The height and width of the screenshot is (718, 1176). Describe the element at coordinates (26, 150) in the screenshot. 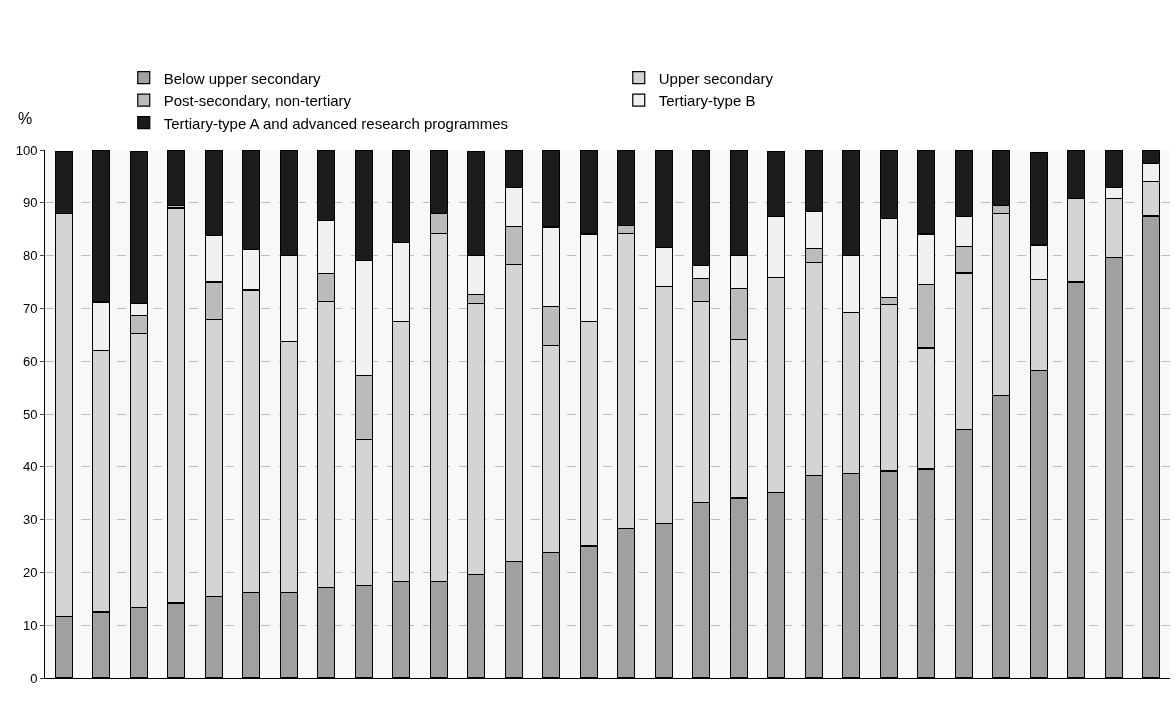

I see `y-tick-label: 100` at that location.